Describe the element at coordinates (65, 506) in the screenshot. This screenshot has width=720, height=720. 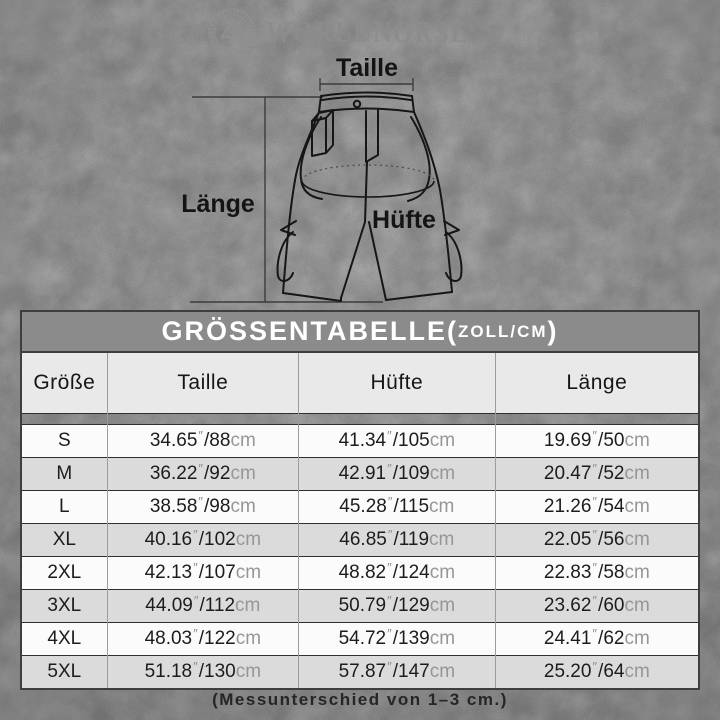
I see `size-cell: L` at that location.